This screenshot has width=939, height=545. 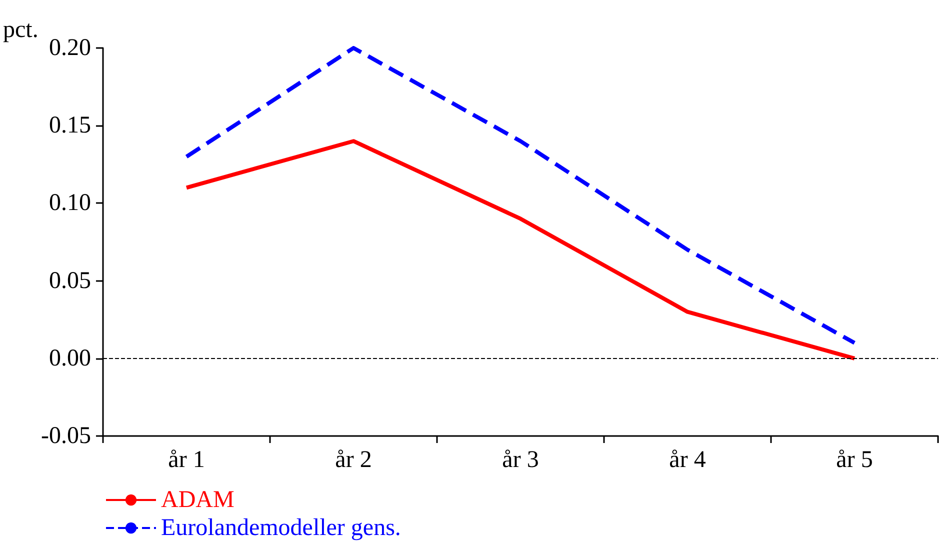 I want to click on legend-label: Eurolandemodeller gens., so click(x=281, y=528).